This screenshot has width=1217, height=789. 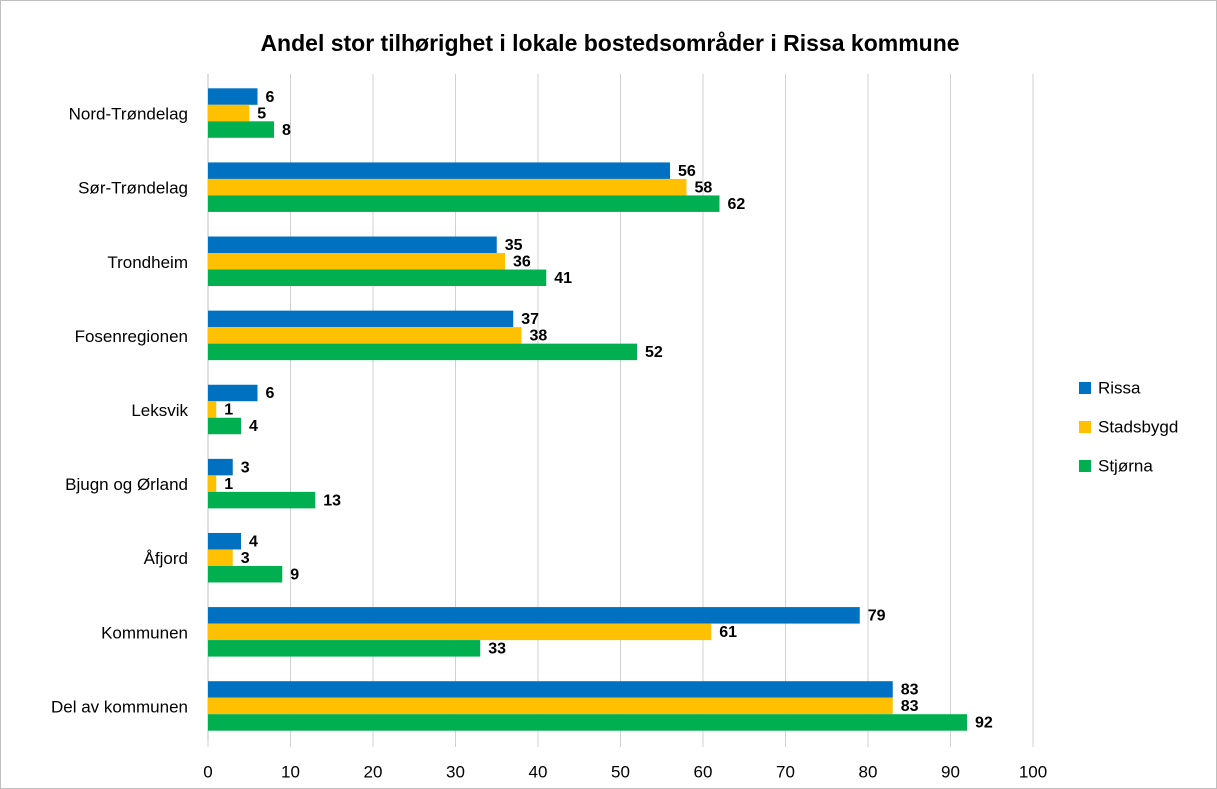 What do you see at coordinates (687, 171) in the screenshot?
I see `data-label: 56` at bounding box center [687, 171].